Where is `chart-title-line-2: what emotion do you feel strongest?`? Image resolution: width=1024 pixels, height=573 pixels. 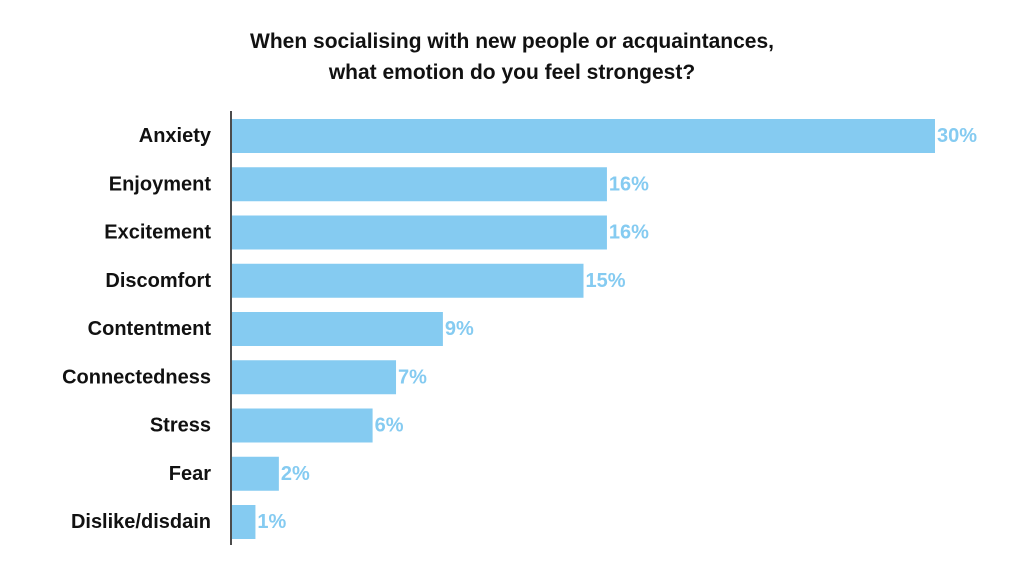
chart-title-line-2: what emotion do you feel strongest? is located at coordinates (512, 72).